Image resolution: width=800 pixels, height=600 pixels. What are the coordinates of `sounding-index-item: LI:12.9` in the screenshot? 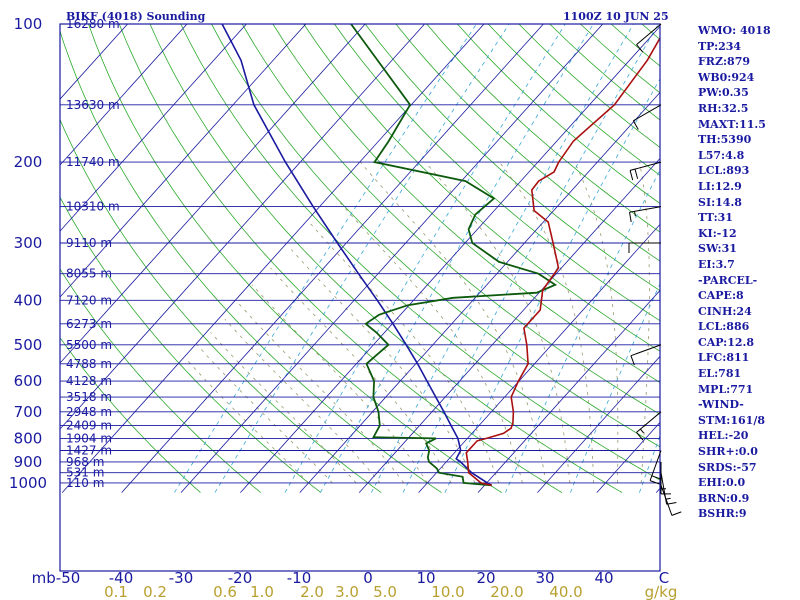 It's located at (720, 186).